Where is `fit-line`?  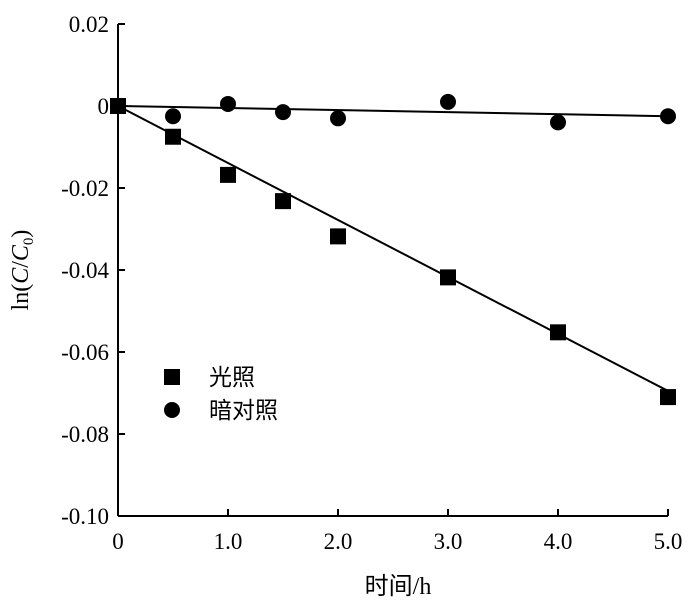
fit-line is located at coordinates (393, 111).